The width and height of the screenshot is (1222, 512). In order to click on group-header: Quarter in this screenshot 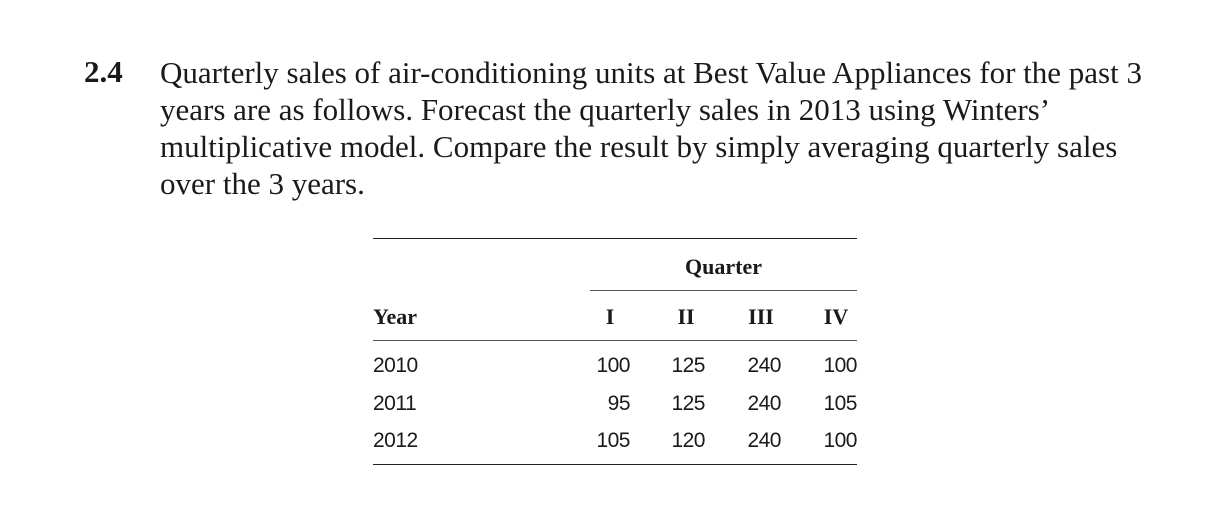, I will do `click(723, 266)`.